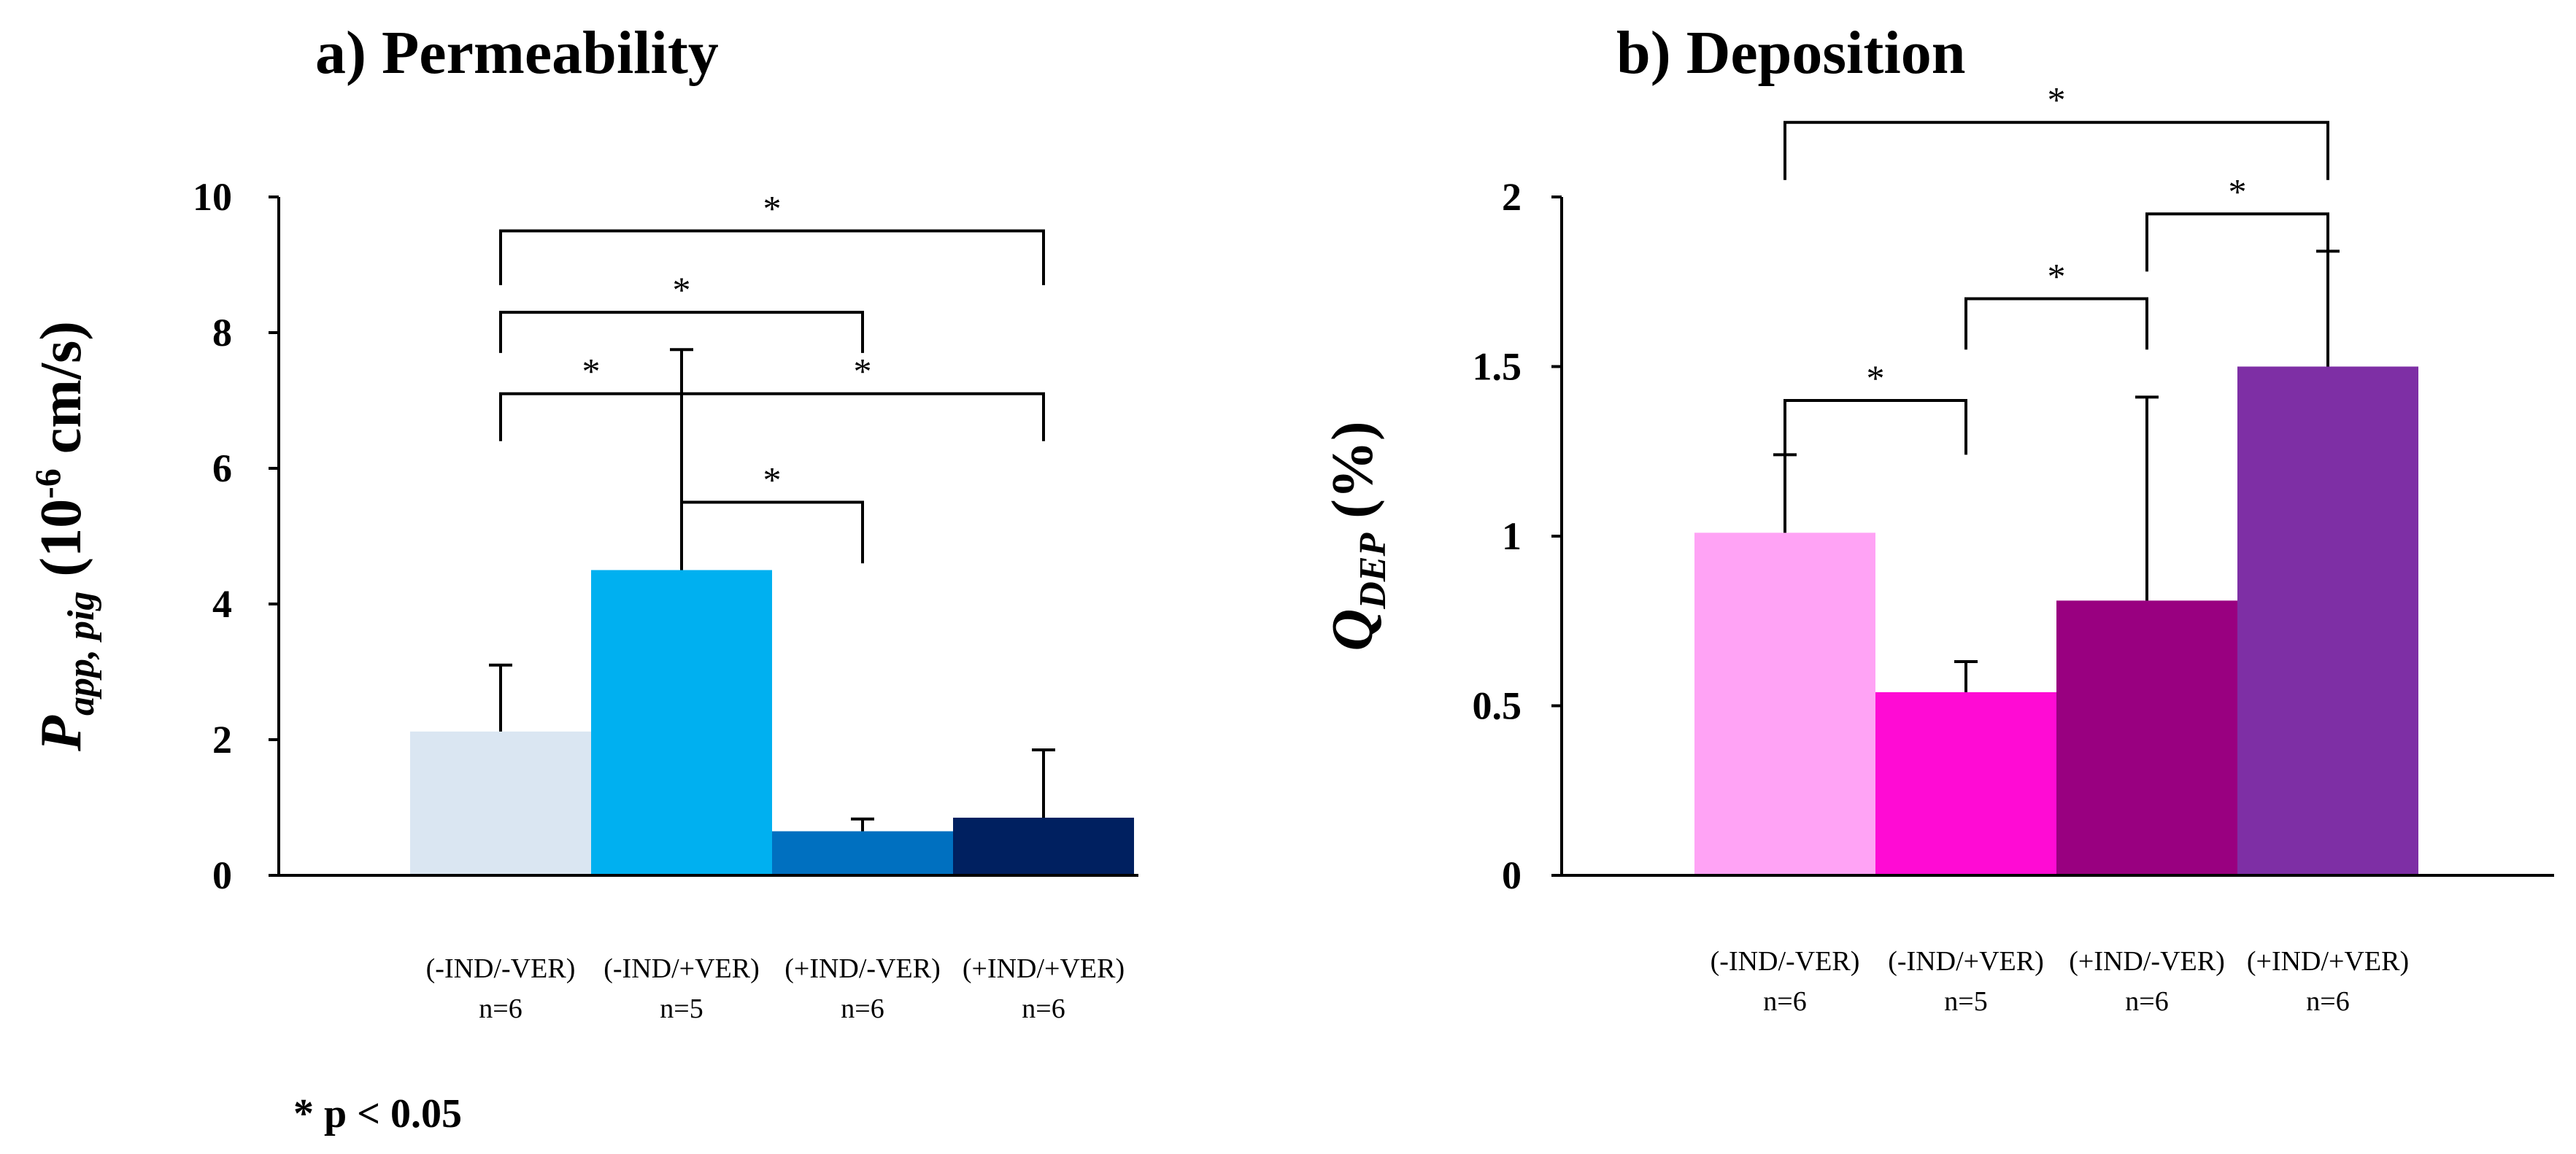 This screenshot has width=2576, height=1154. Describe the element at coordinates (1497, 706) in the screenshot. I see `y-tick-label: 0.5` at that location.